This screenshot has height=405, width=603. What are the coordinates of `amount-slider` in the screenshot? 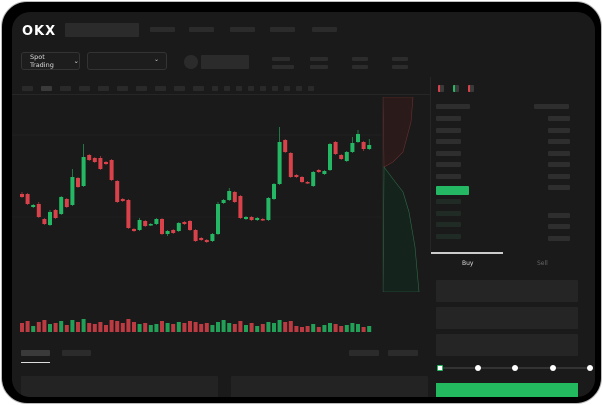 It's located at (515, 367).